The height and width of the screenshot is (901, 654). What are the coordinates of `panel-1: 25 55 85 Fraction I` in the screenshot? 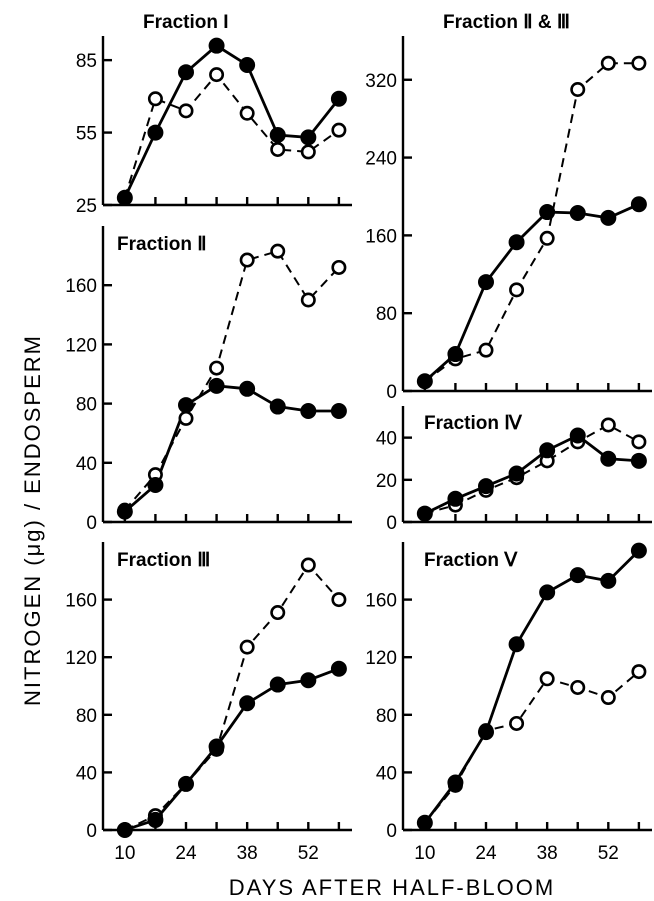 It's located at (214, 114).